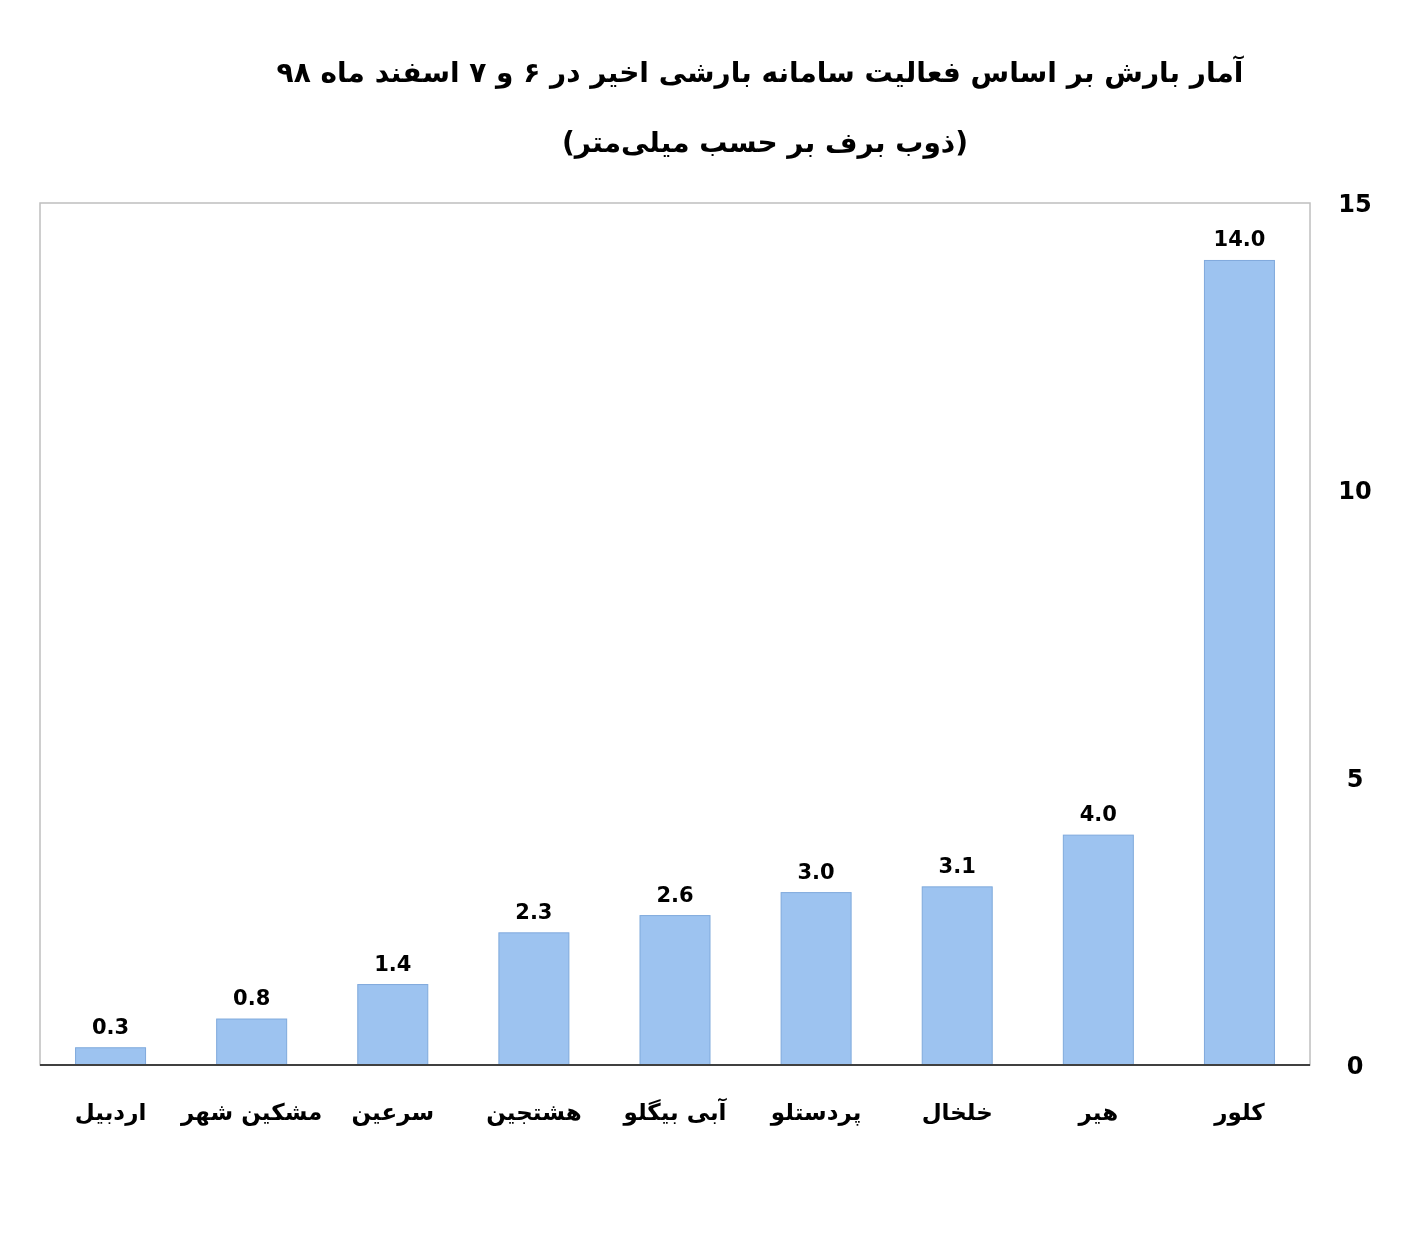 The width and height of the screenshot is (1411, 1238). I want to click on y-tick-label: 10, so click(1355, 491).